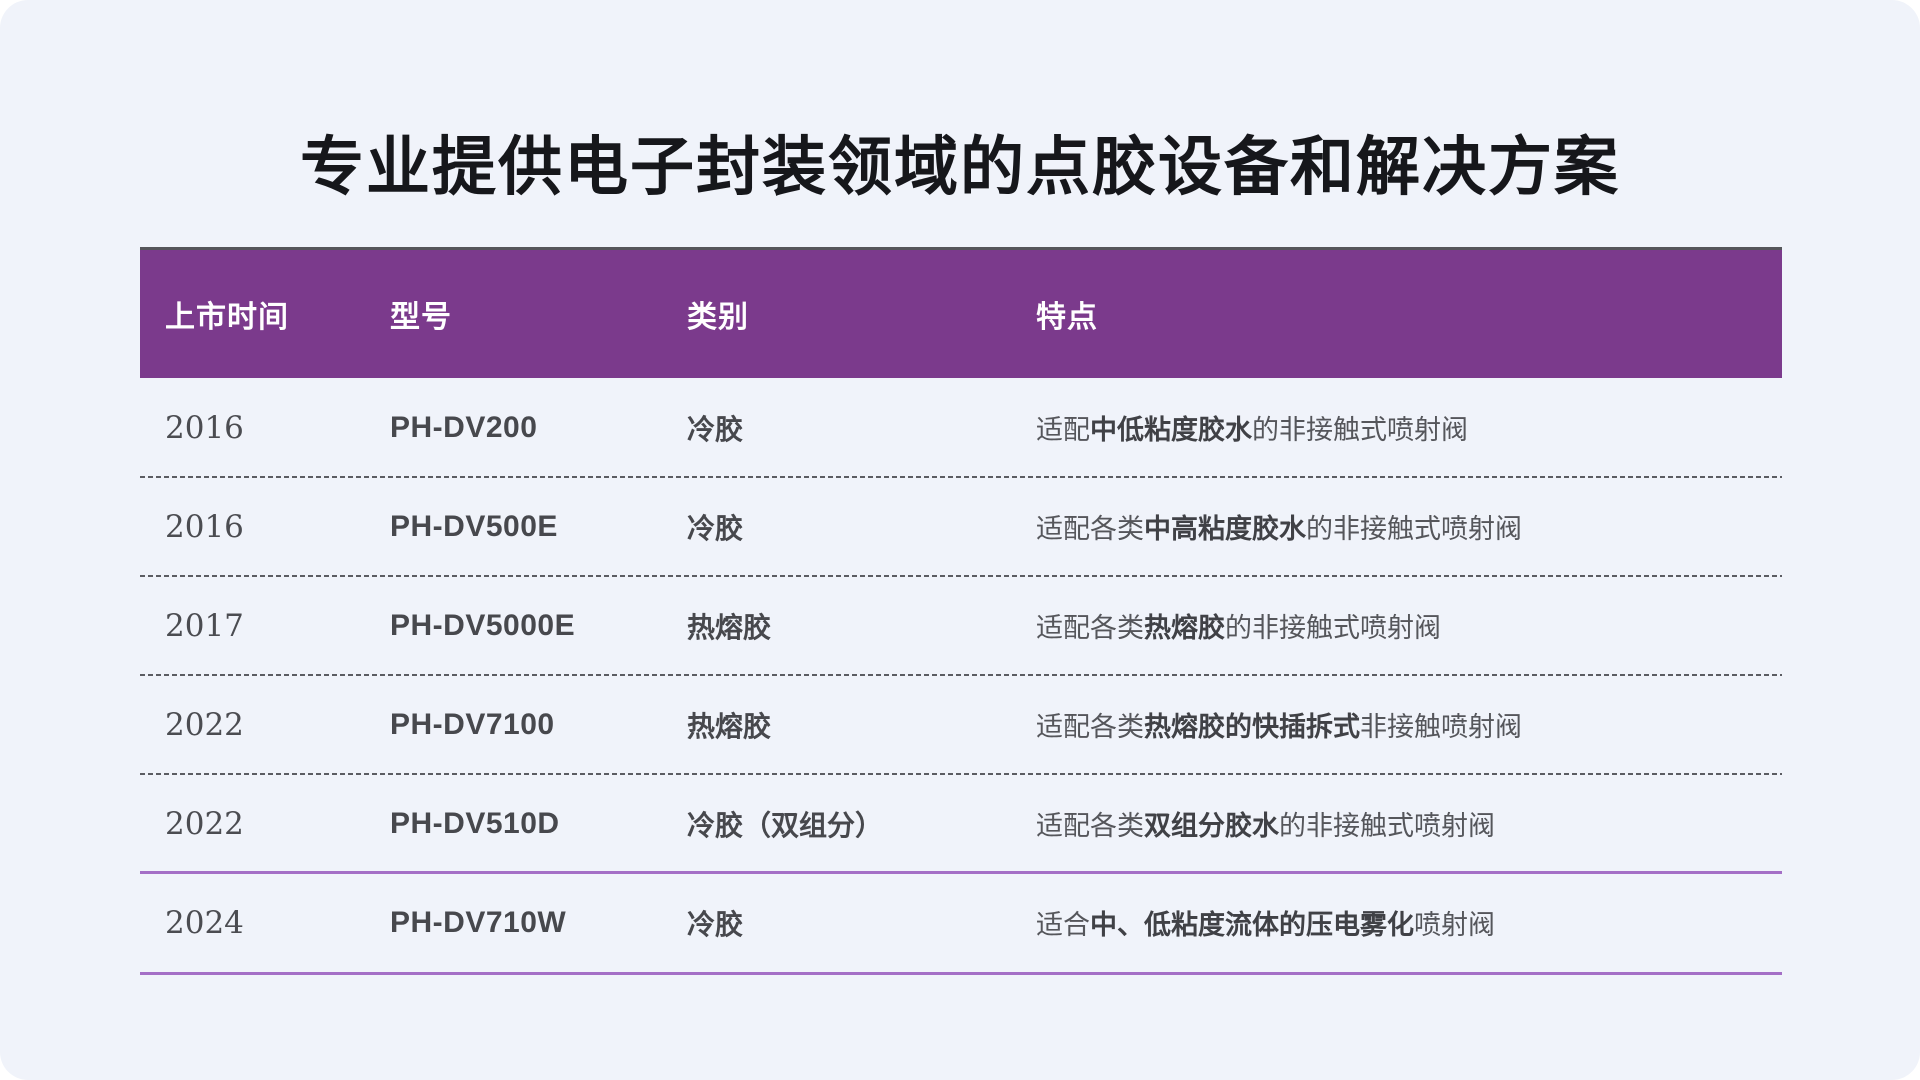 The width and height of the screenshot is (1920, 1080). What do you see at coordinates (961, 427) in the screenshot?
I see `table-row: 2016 PH-DV200 冷胶 适配中低粘度胶水的非接触式喷射阀` at bounding box center [961, 427].